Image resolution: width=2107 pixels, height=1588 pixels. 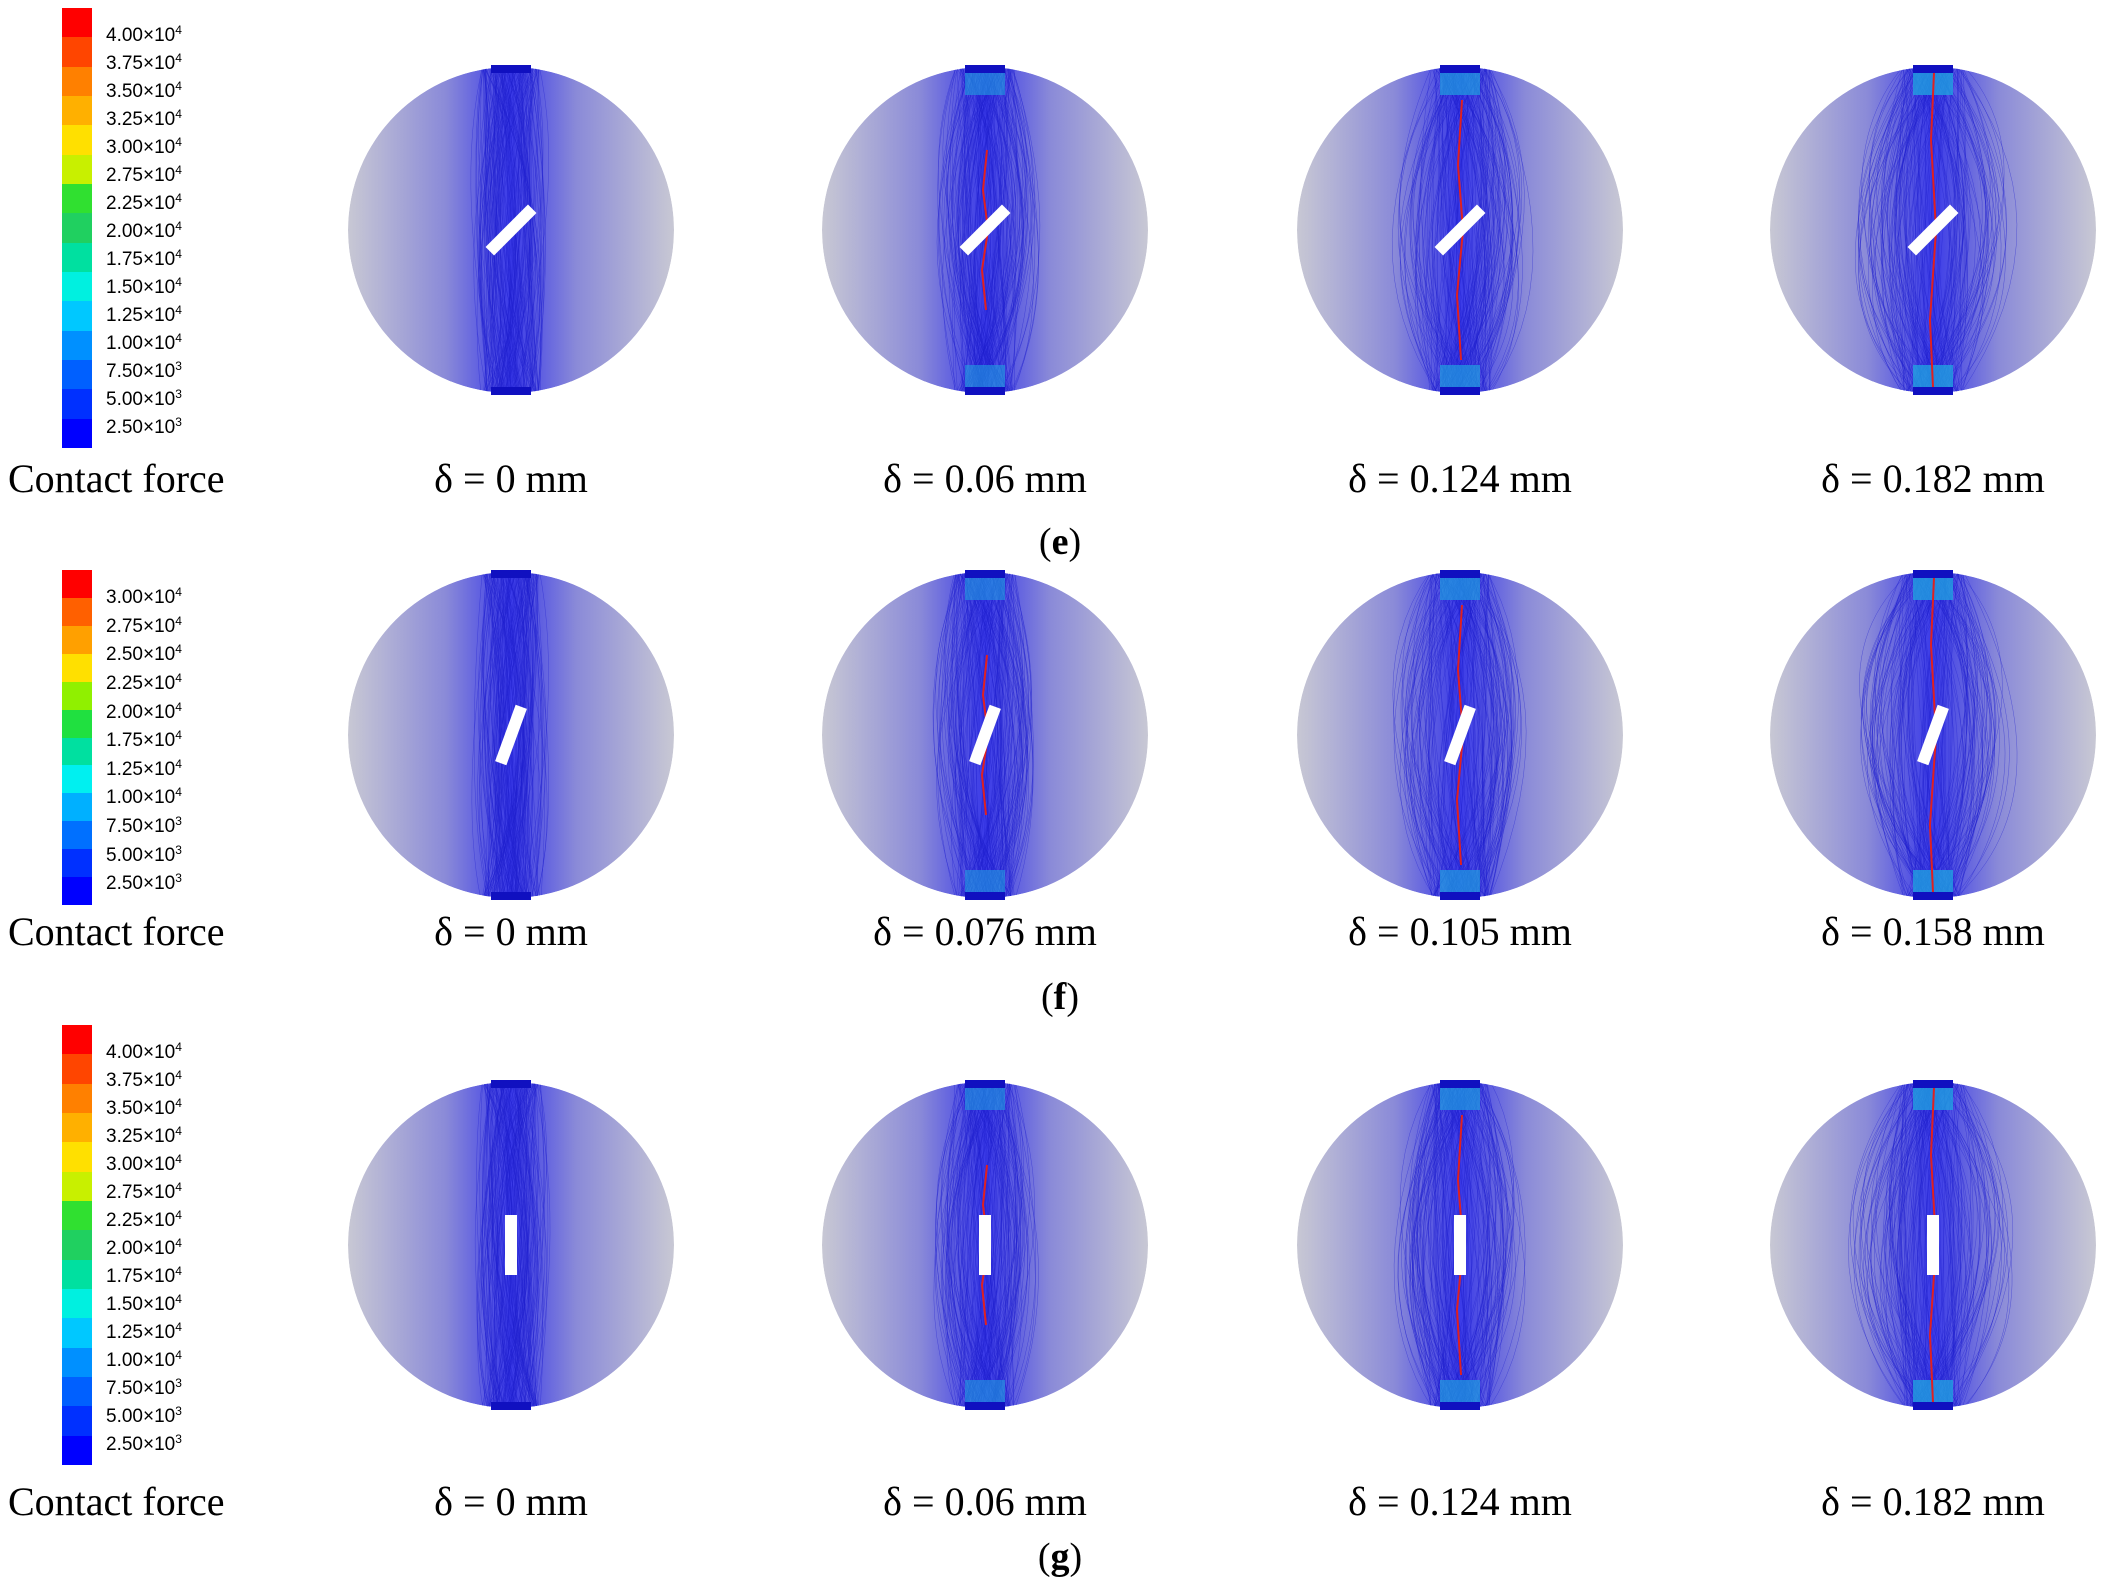 I want to click on legend-tick-label: 2.50×10⁴, so click(x=144, y=654).